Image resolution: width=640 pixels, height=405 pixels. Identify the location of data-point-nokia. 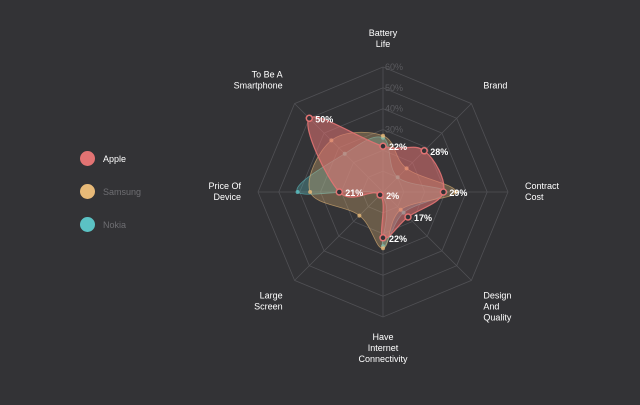
(297, 192).